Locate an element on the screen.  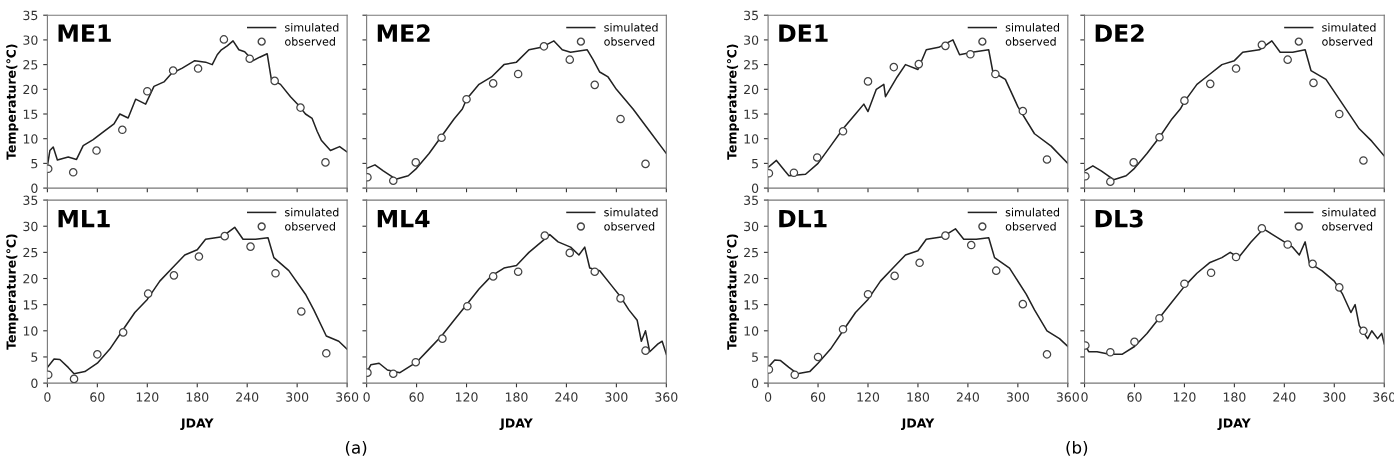
chart-title: DL1 is located at coordinates (803, 218).